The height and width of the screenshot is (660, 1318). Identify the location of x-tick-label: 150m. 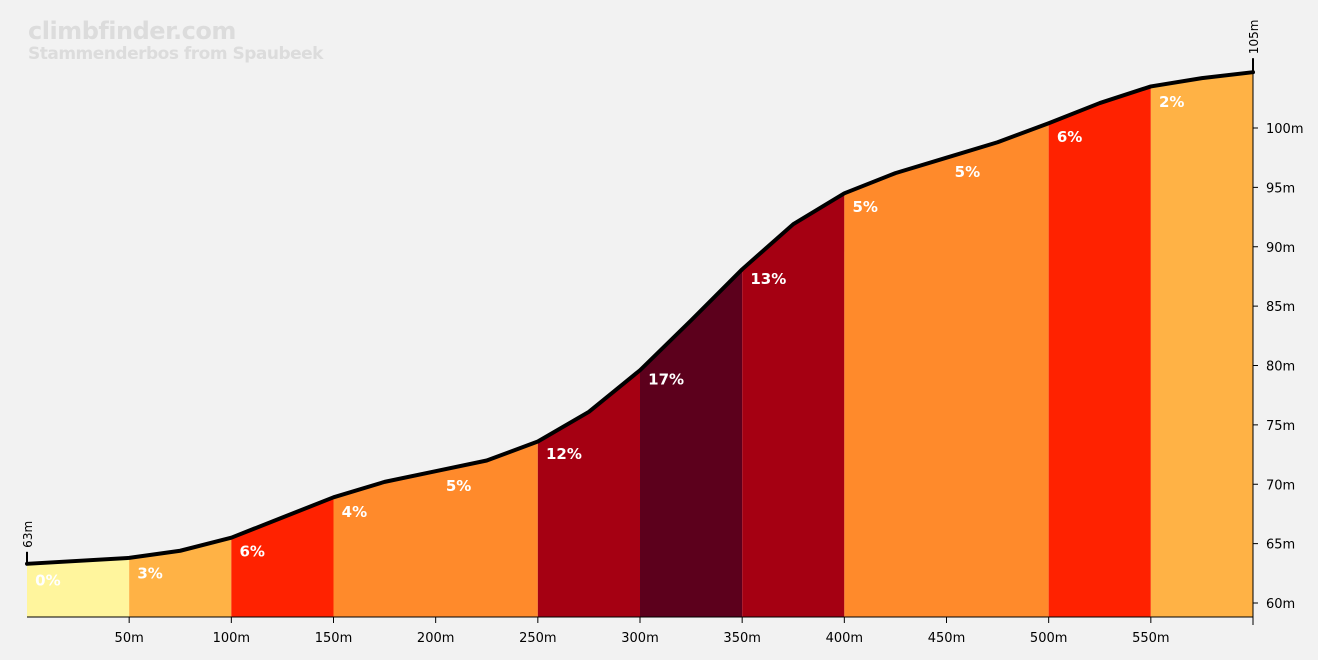
(333, 638).